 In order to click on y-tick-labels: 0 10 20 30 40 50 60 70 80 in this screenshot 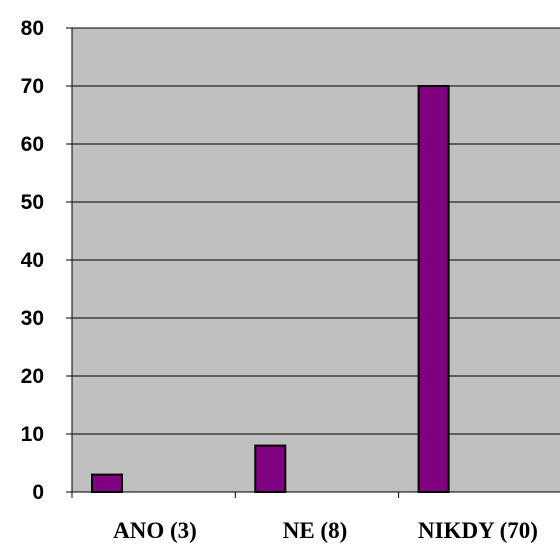, I will do `click(32, 260)`.